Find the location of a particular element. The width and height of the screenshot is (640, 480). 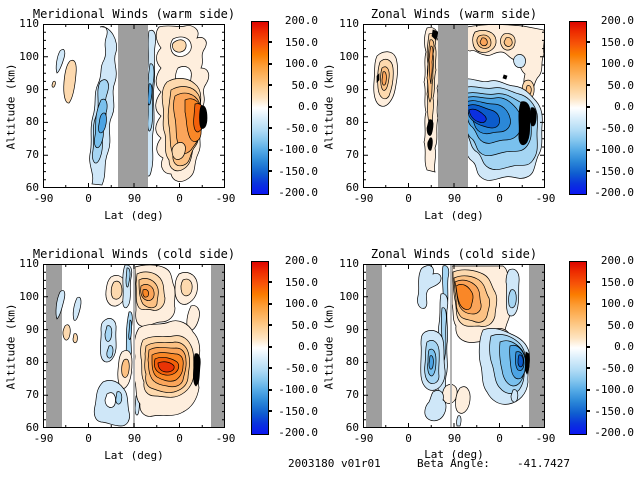

orbit-seam is located at coordinates (134, 346).